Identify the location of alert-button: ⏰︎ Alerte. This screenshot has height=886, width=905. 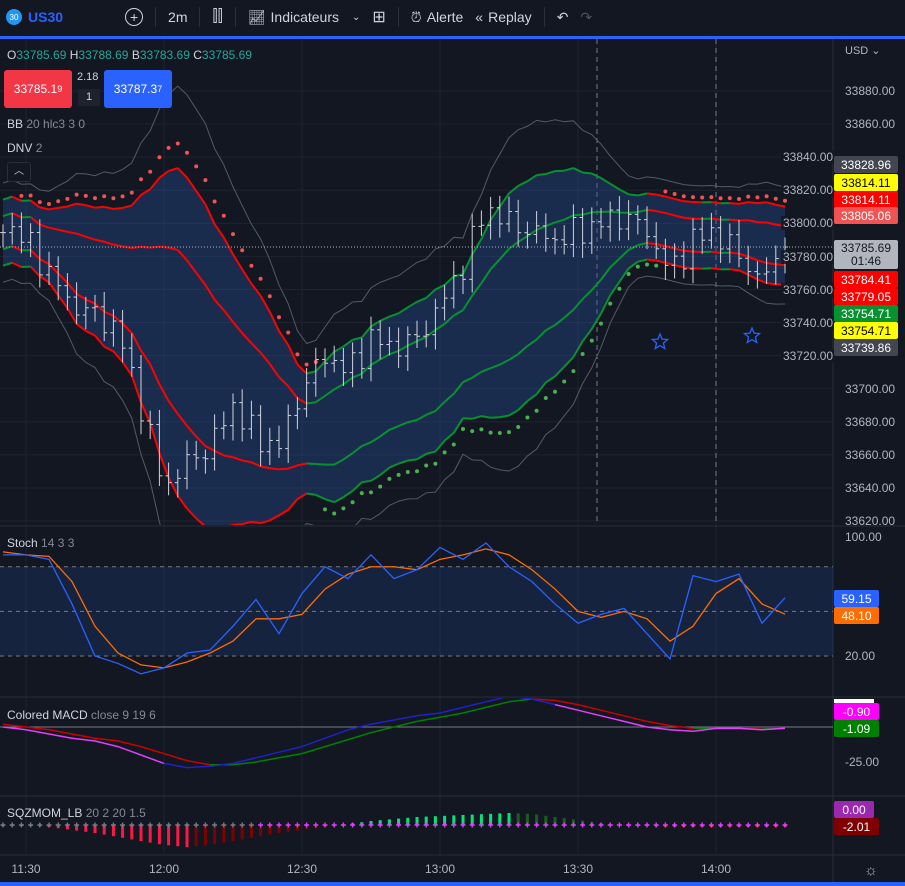
(437, 17).